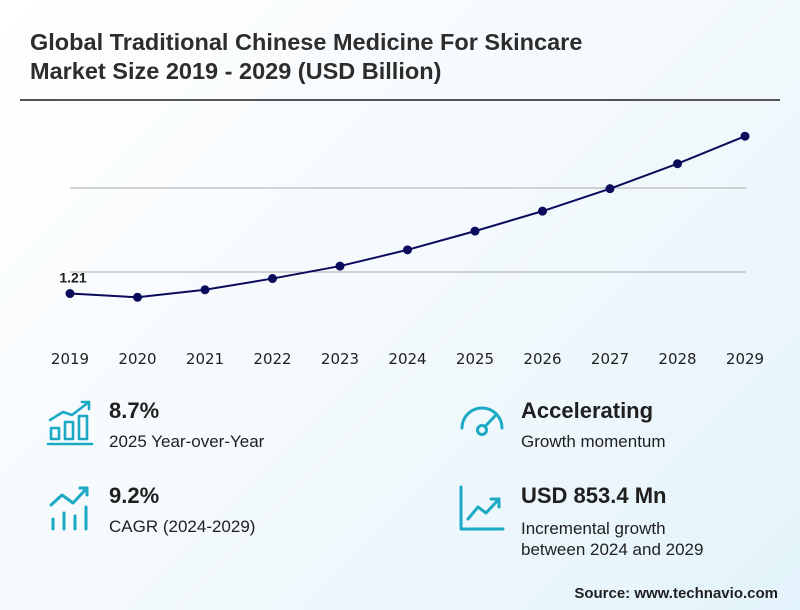  Describe the element at coordinates (745, 359) in the screenshot. I see `x-tick-label: 2029` at that location.